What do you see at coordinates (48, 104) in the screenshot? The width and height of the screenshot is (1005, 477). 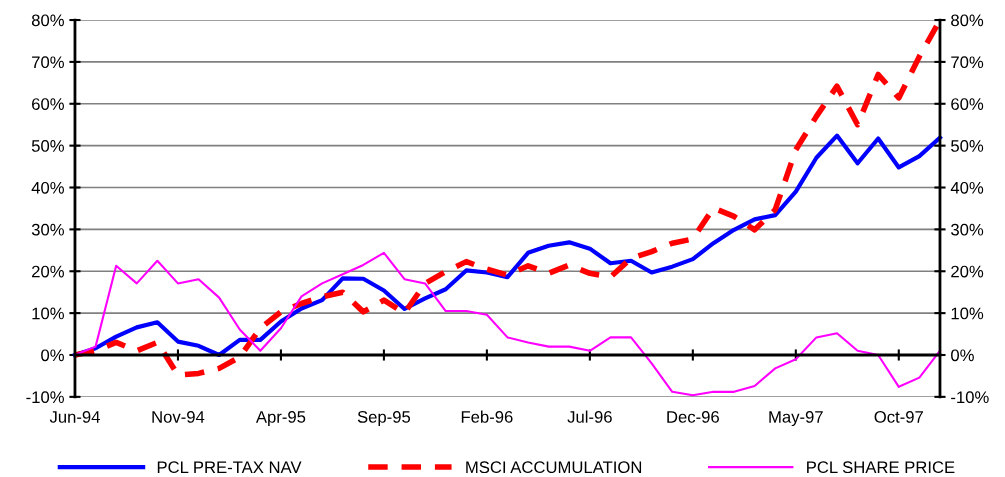 I see `y-tick-label: 60%` at bounding box center [48, 104].